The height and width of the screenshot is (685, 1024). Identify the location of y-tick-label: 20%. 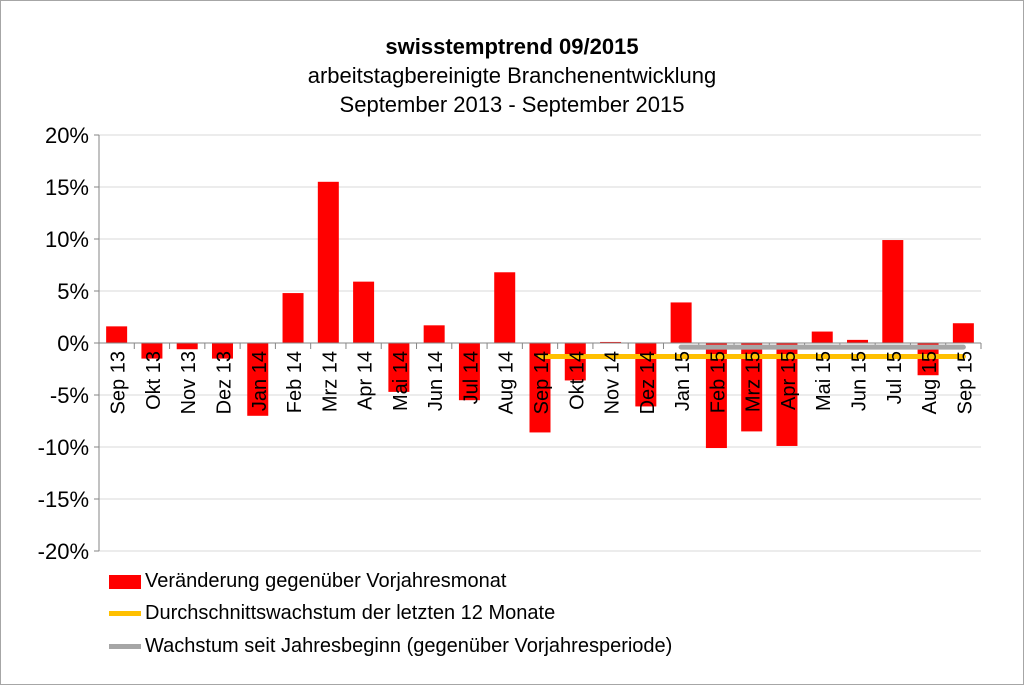
(67, 135).